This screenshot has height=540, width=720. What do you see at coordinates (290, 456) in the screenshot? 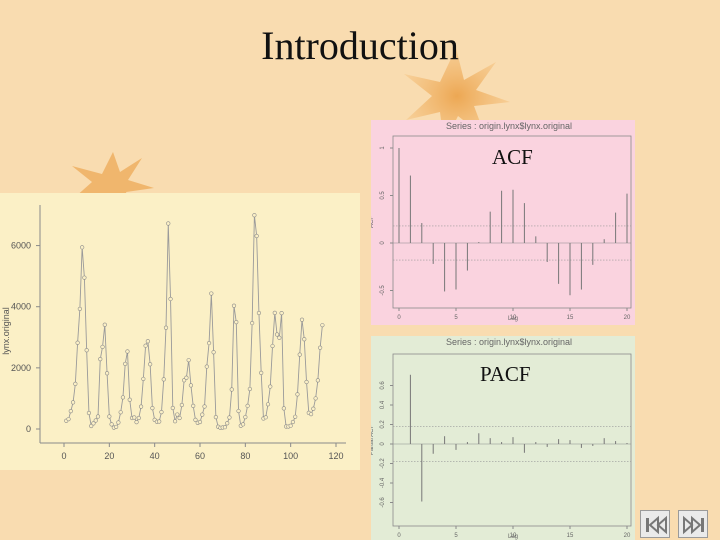
I see `x-tick-label: 100` at bounding box center [290, 456].